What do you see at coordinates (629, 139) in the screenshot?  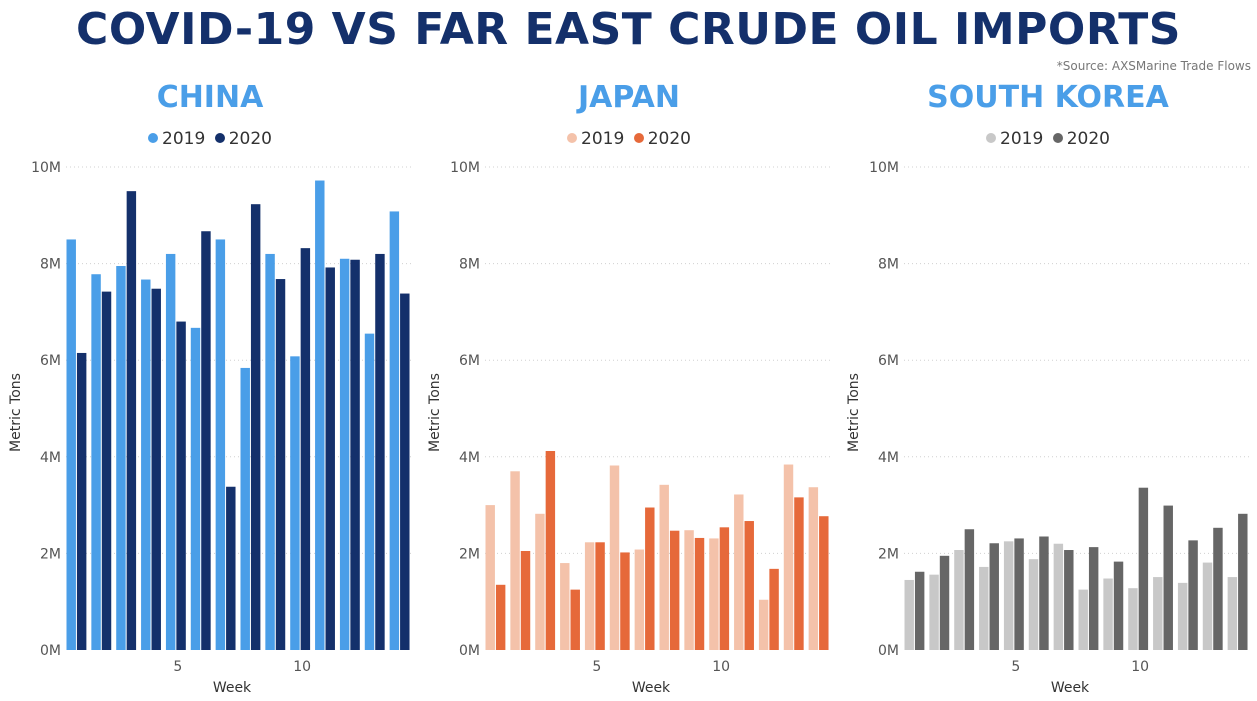 I see `legend-japan: 2019 2020` at bounding box center [629, 139].